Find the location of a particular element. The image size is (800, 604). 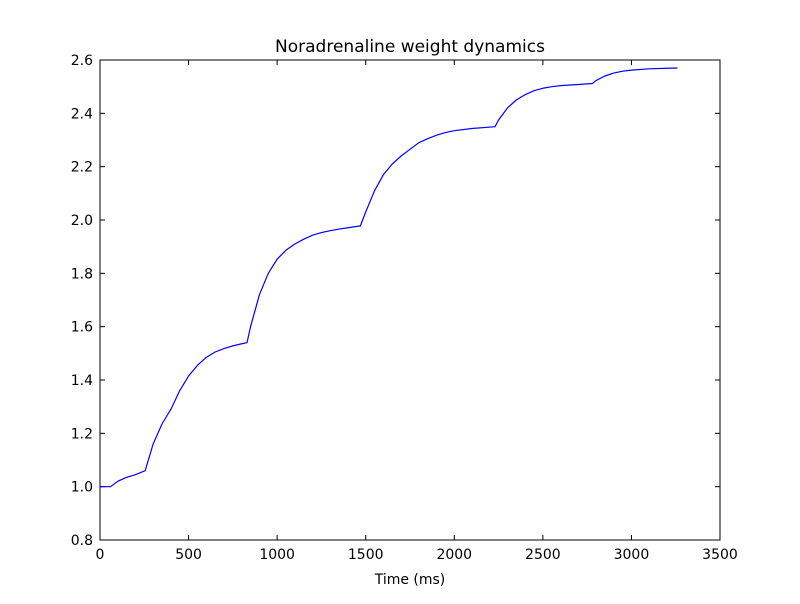

y-tick-label: 0.8 is located at coordinates (82, 541).